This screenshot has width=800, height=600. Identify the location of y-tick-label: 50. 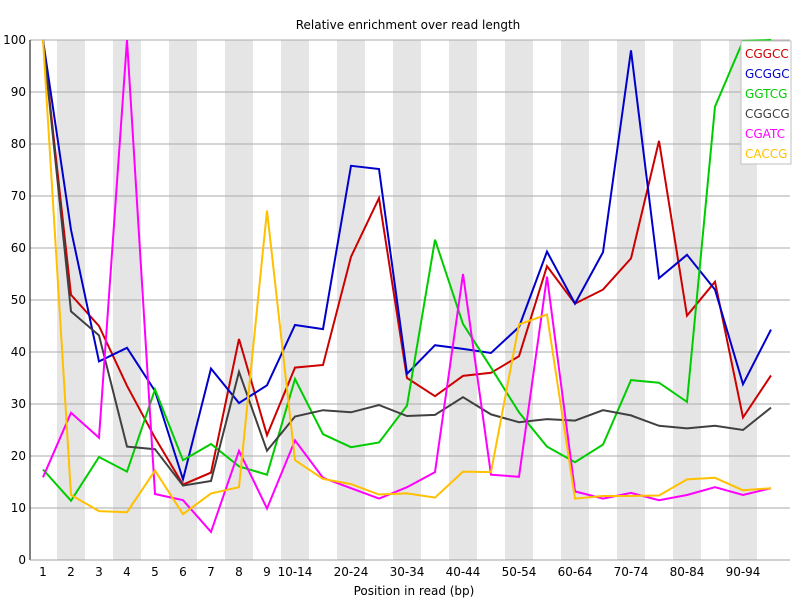
(18, 300).